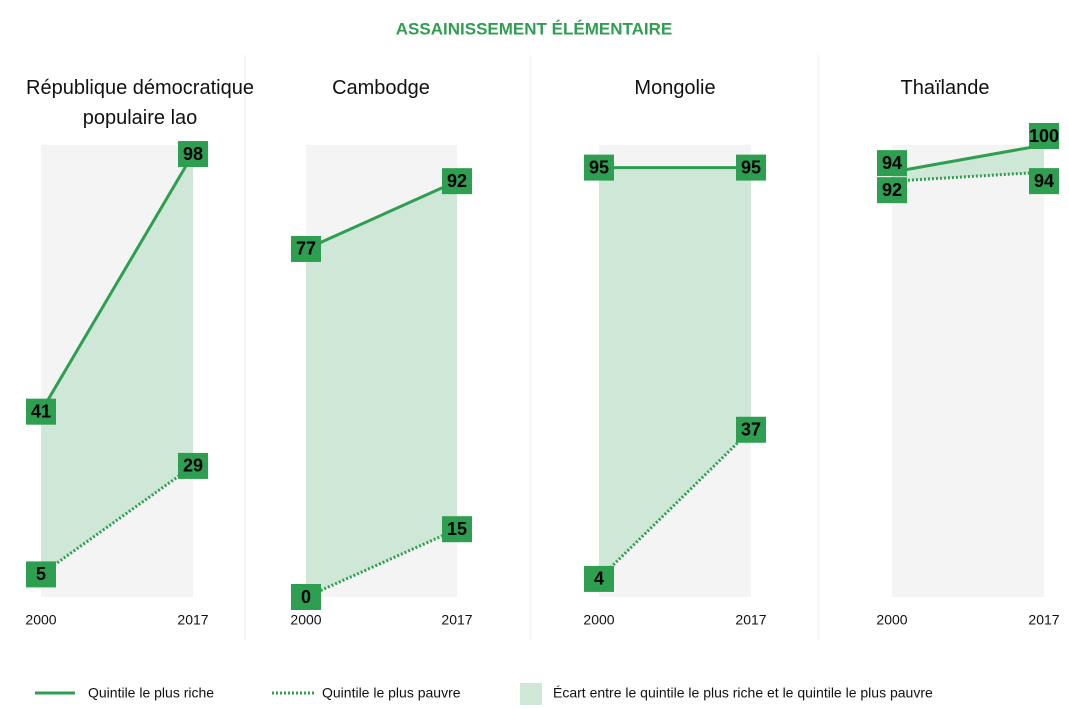 Image resolution: width=1069 pixels, height=709 pixels. I want to click on data-label: 15, so click(457, 529).